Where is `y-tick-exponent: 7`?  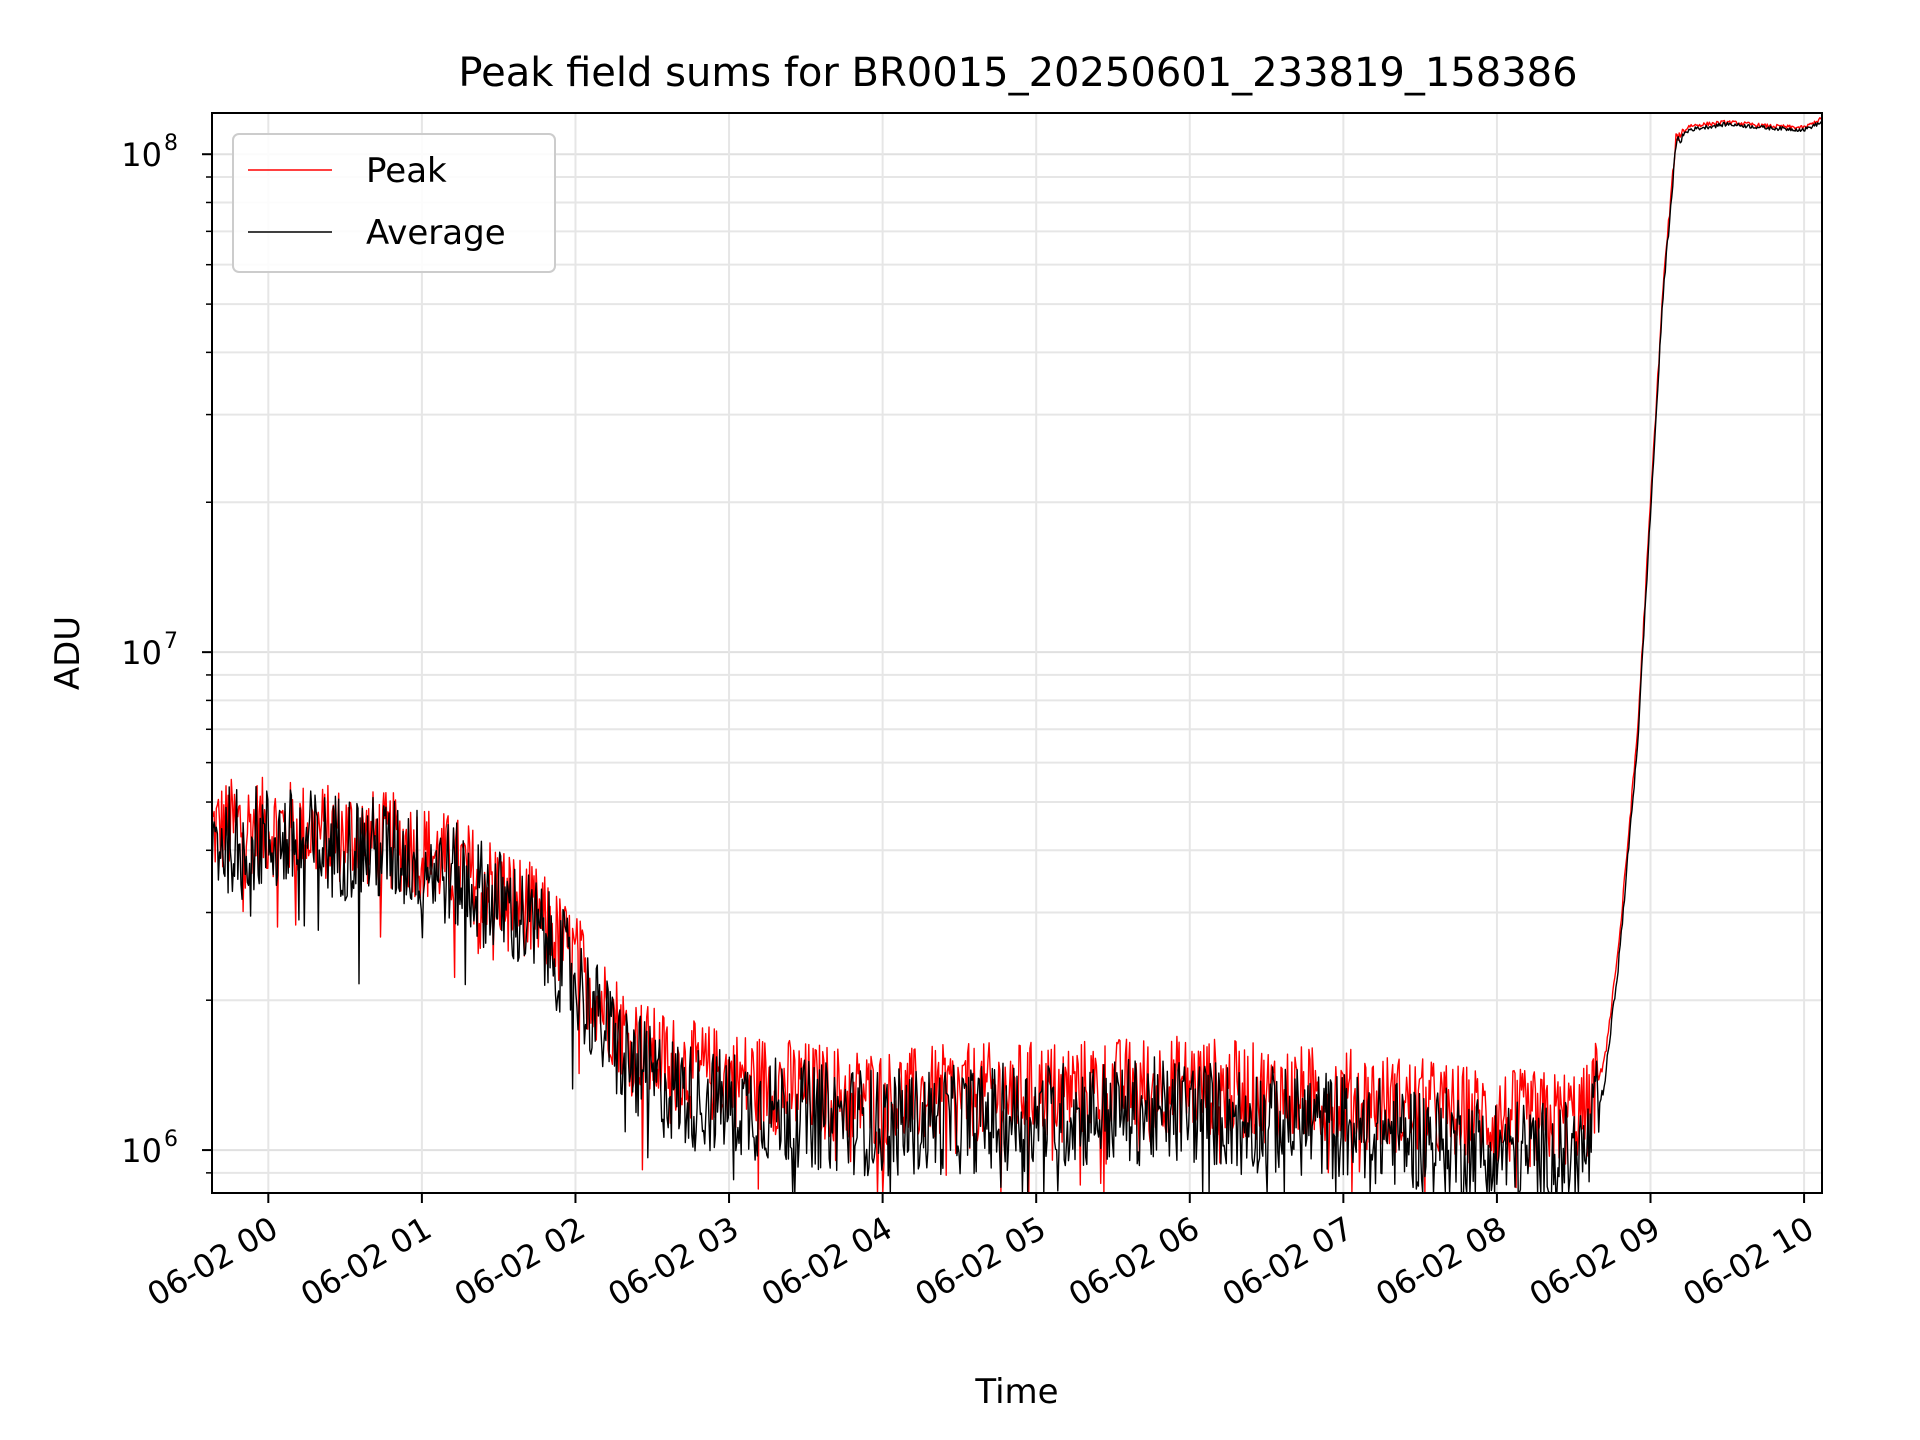 y-tick-exponent: 7 is located at coordinates (171, 641).